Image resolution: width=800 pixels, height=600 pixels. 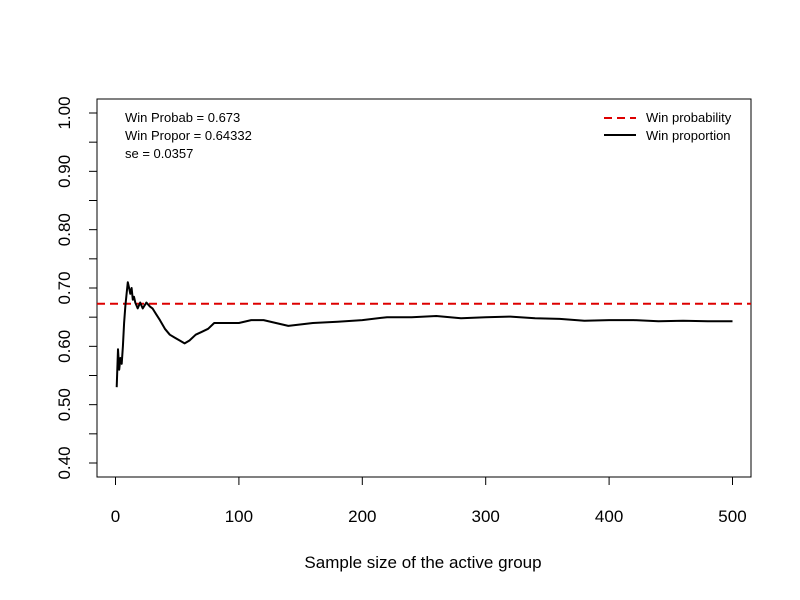 I want to click on y-tick-label: 0.70, so click(x=64, y=287).